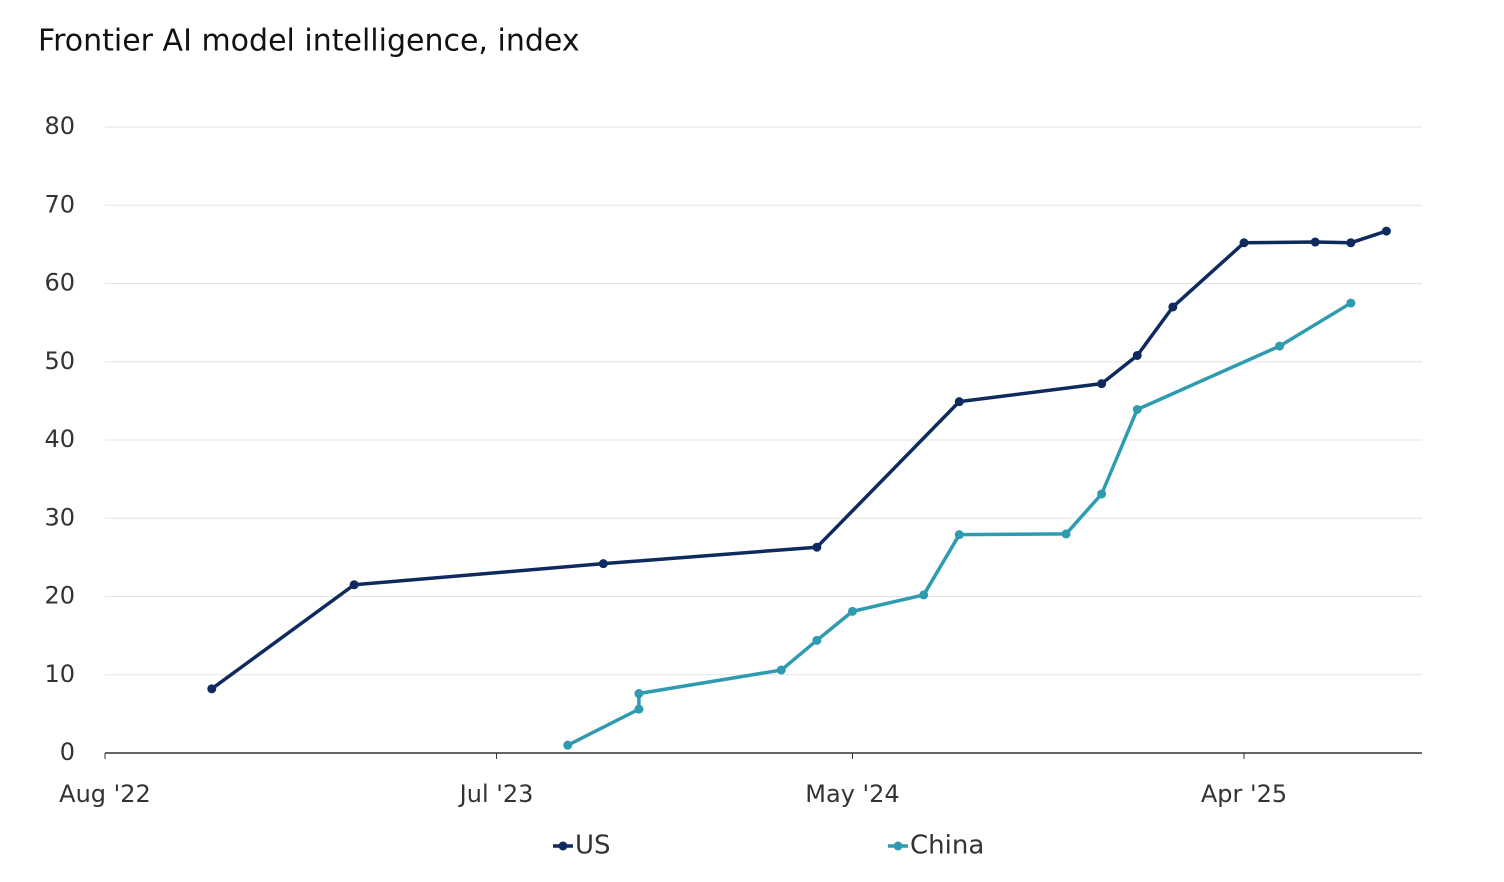  I want to click on y-tick-label: 80, so click(59, 126).